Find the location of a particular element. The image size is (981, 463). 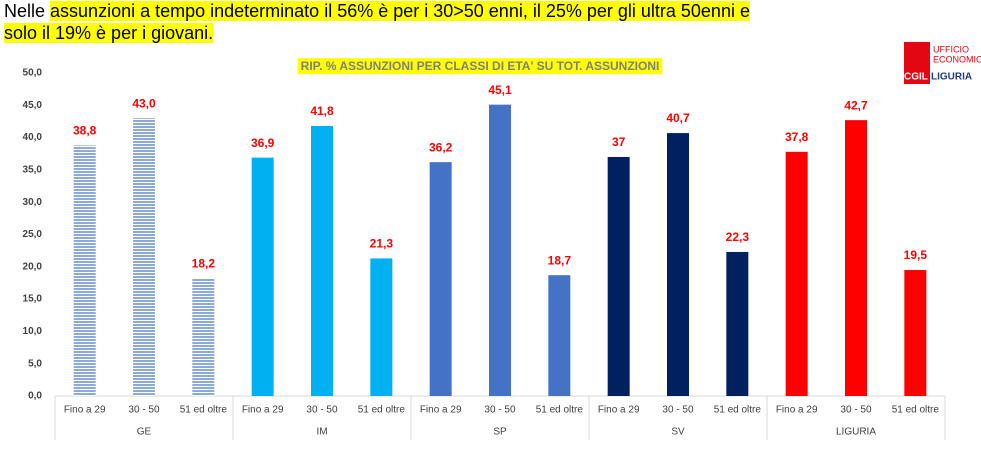

logo-region: LIGURIA is located at coordinates (951, 77).